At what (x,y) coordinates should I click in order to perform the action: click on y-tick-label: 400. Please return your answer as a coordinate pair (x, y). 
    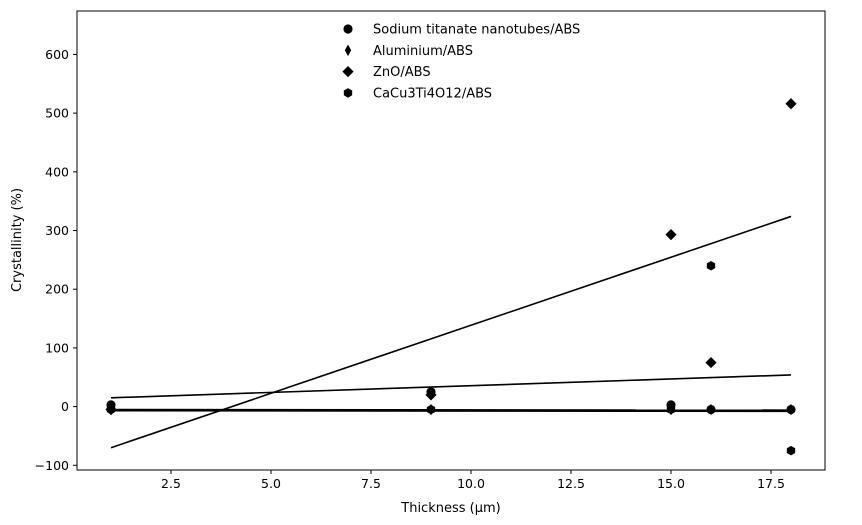
    Looking at the image, I should click on (57, 171).